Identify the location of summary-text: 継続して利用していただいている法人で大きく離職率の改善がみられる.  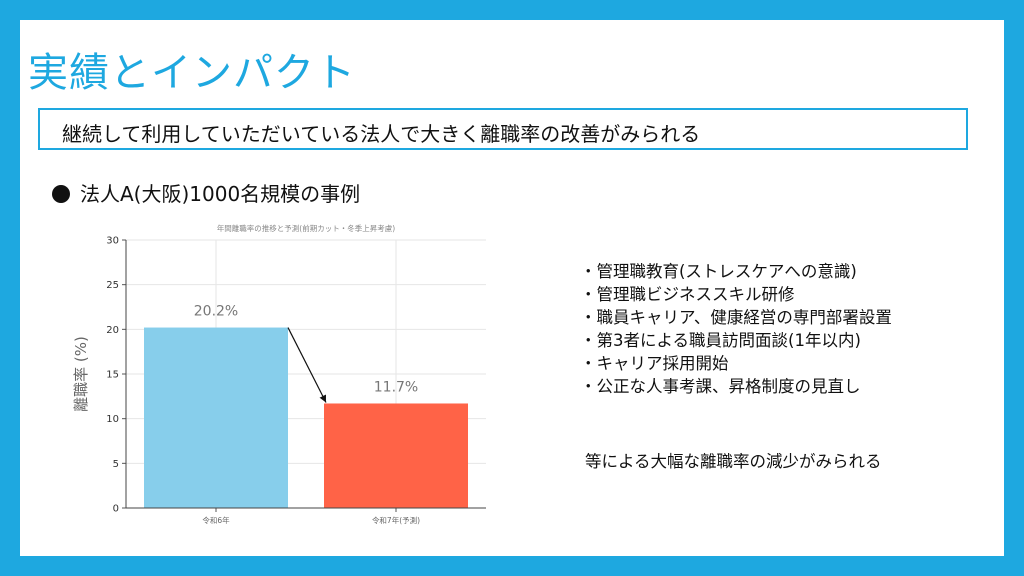
(381, 134).